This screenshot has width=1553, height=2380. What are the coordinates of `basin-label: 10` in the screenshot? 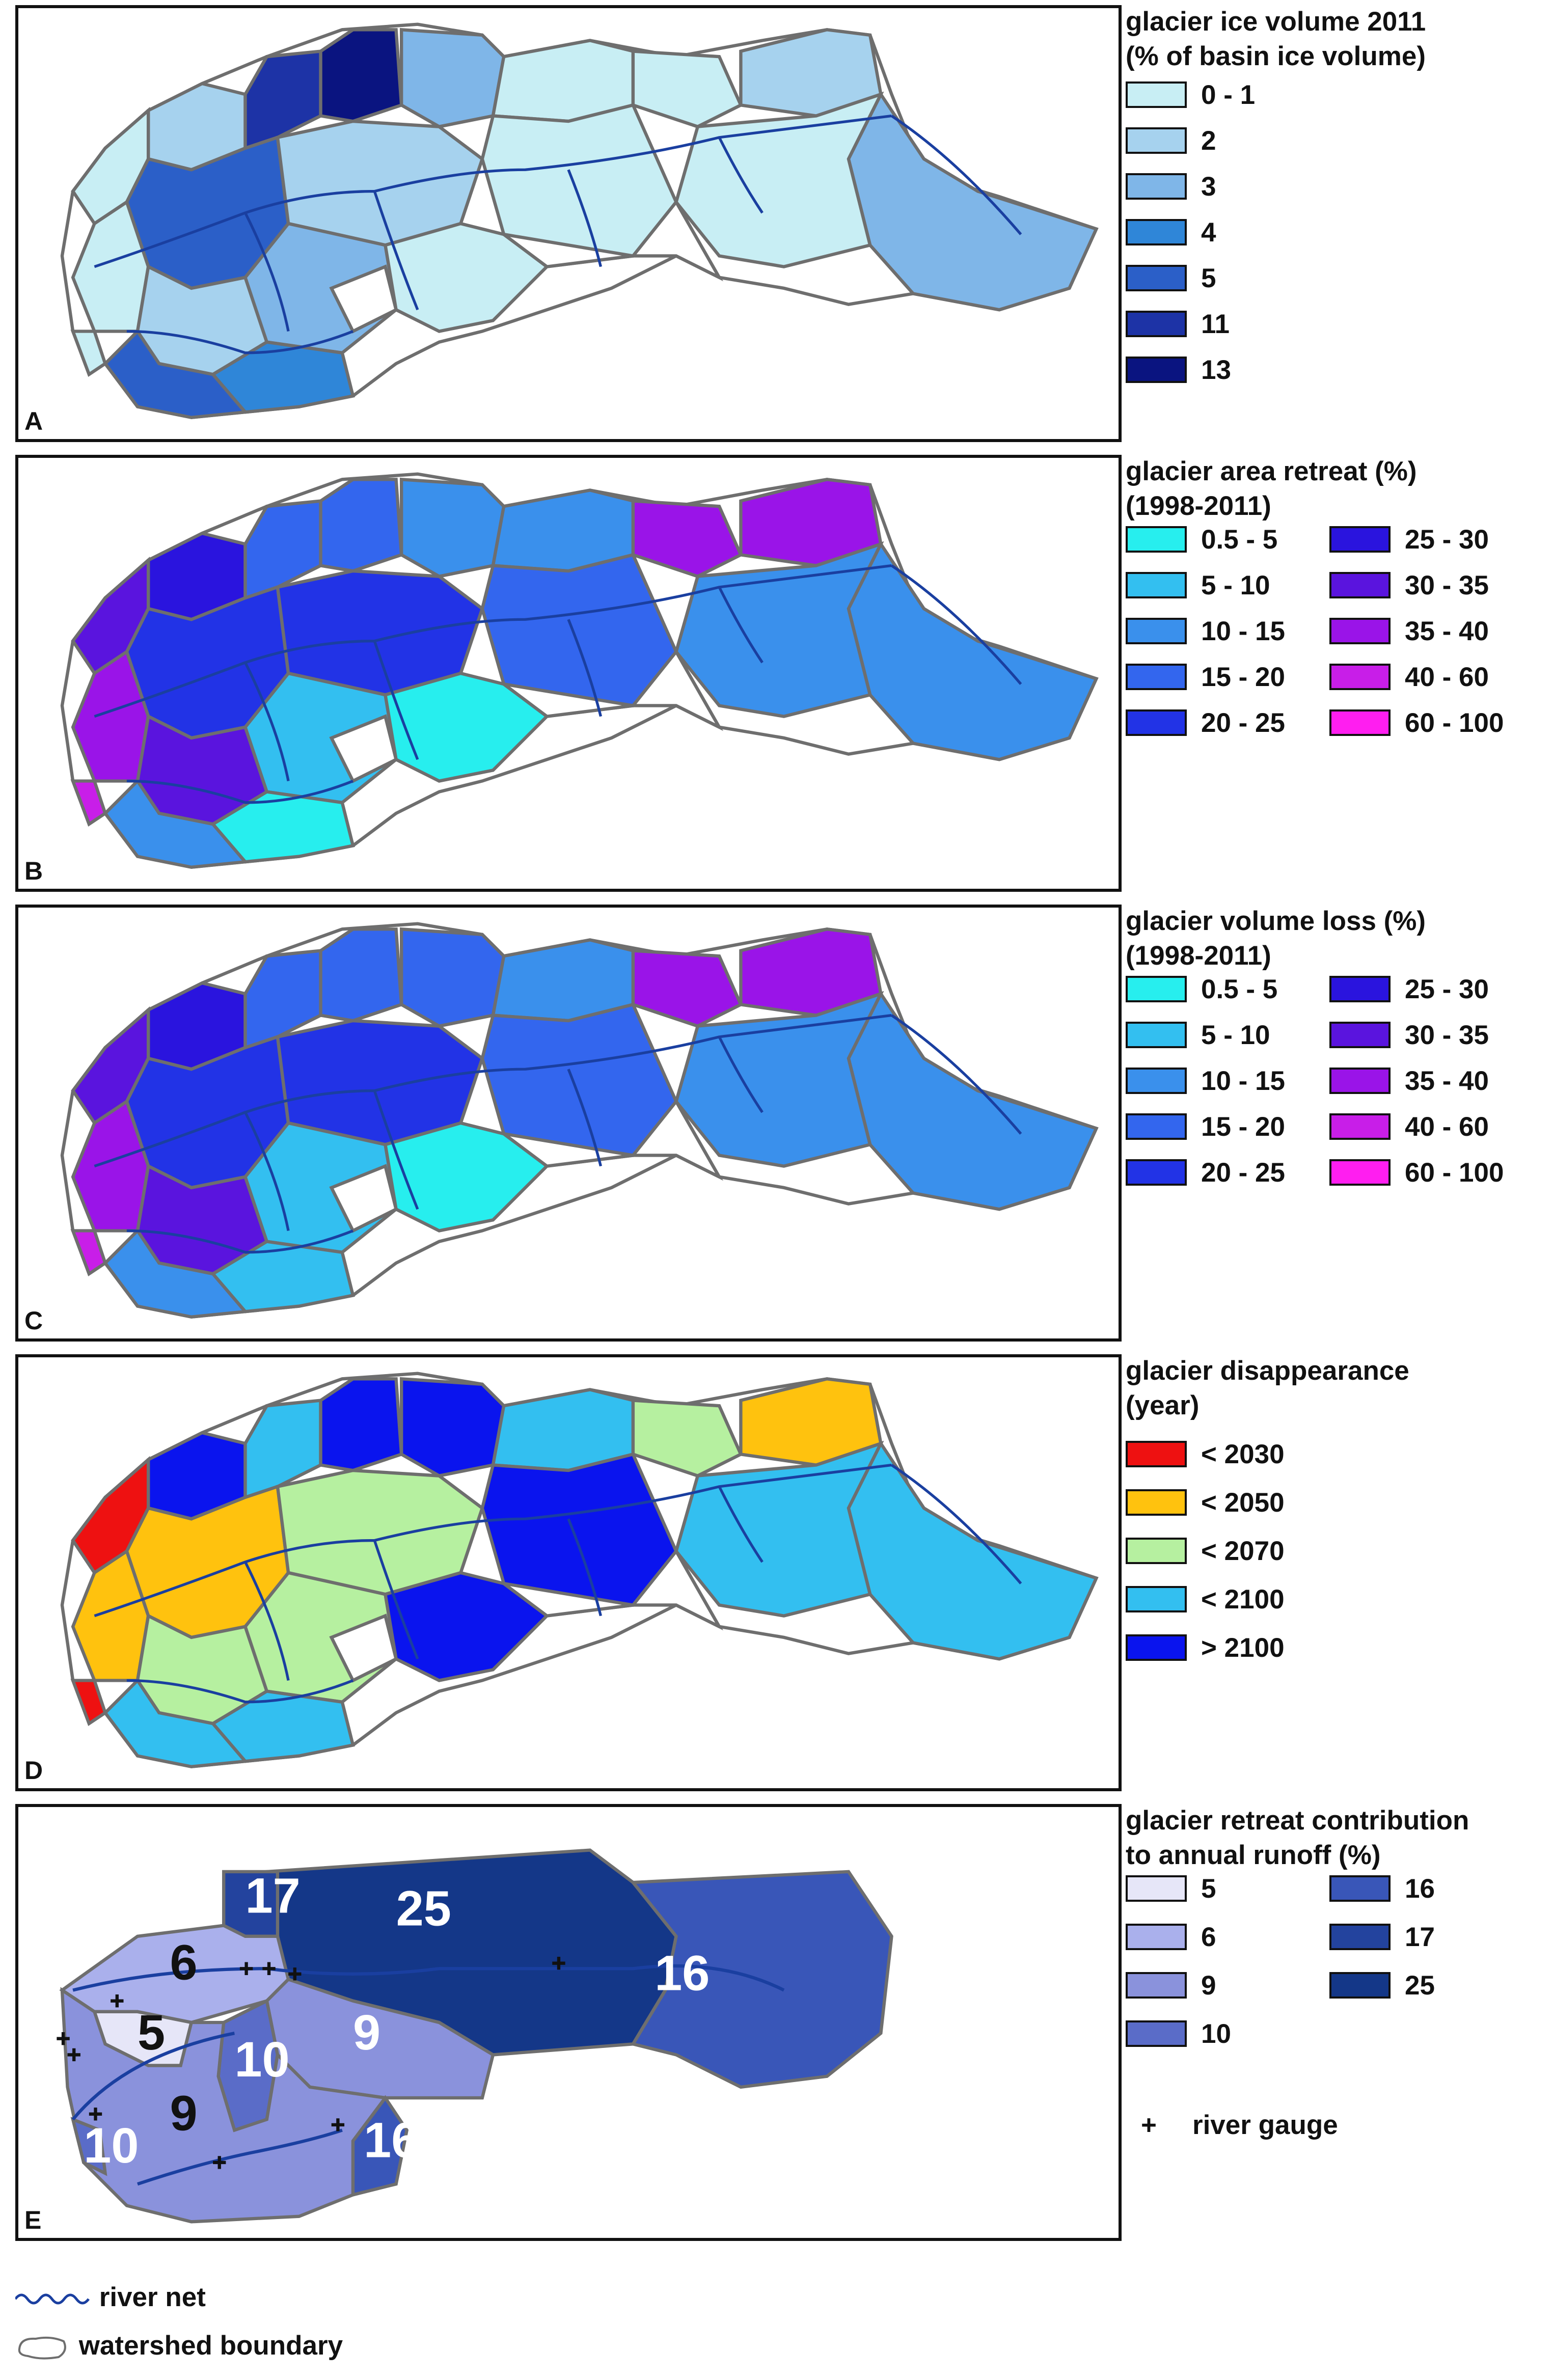 It's located at (261, 2059).